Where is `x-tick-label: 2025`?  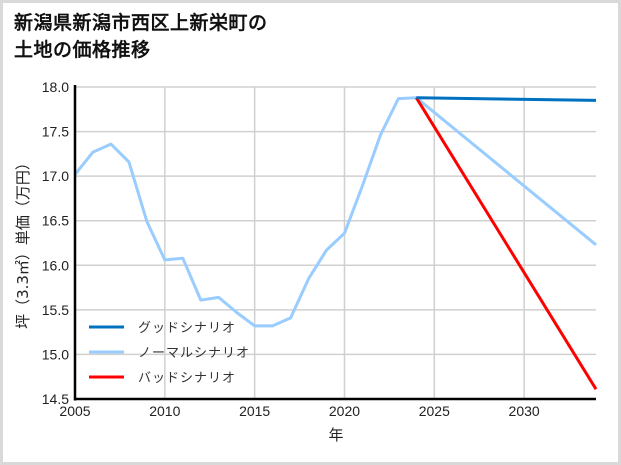
x-tick-label: 2025 is located at coordinates (434, 411).